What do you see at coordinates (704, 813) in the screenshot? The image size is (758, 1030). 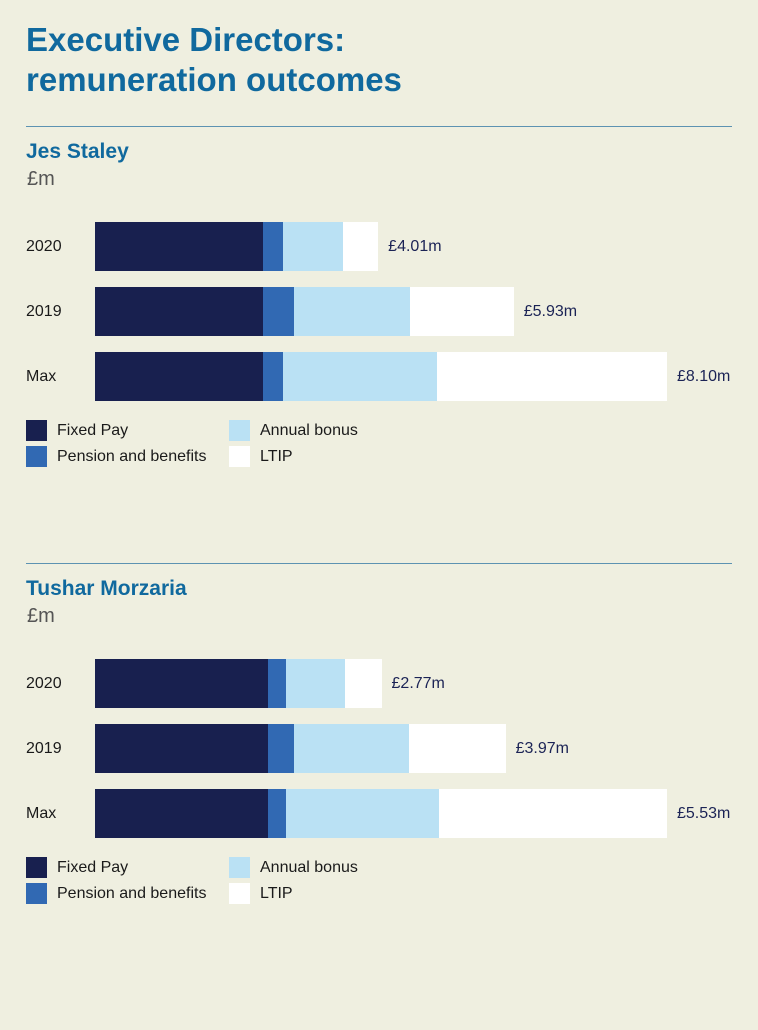 I see `total-label: £5.53m` at bounding box center [704, 813].